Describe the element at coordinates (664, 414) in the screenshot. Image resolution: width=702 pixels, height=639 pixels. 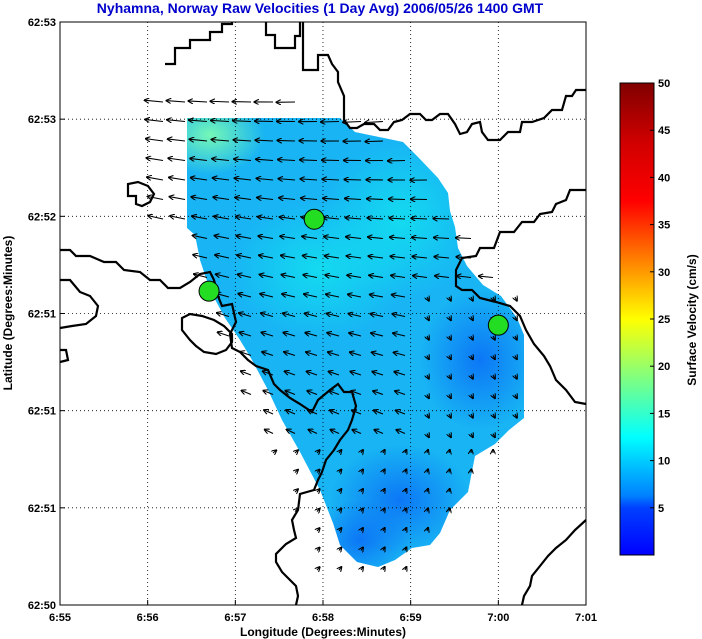
I see `colorbar-tick-label: 15` at that location.